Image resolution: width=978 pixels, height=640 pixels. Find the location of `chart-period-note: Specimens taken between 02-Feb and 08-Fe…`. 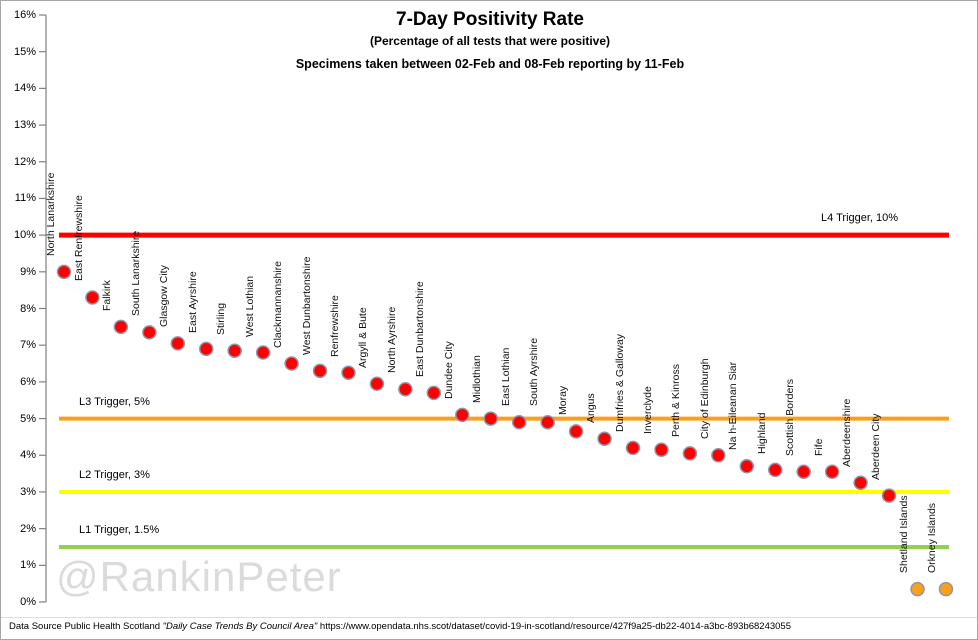

chart-period-note: Specimens taken between 02-Feb and 08-Fe… is located at coordinates (490, 64).